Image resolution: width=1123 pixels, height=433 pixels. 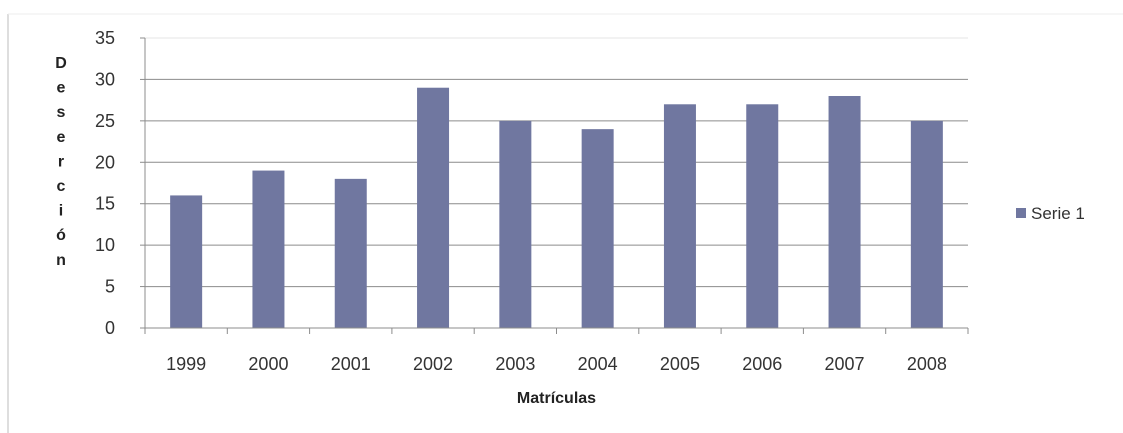 I want to click on bar-1999, so click(x=186, y=261).